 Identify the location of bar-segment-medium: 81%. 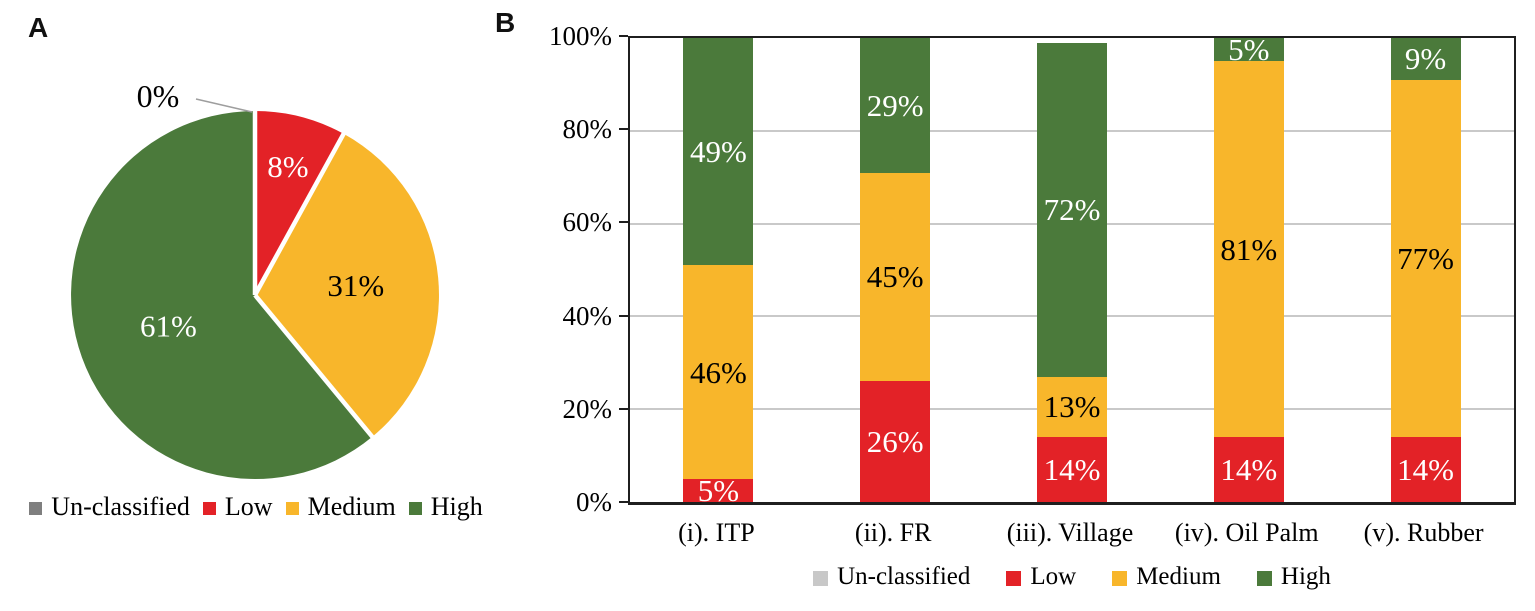
(1248, 249).